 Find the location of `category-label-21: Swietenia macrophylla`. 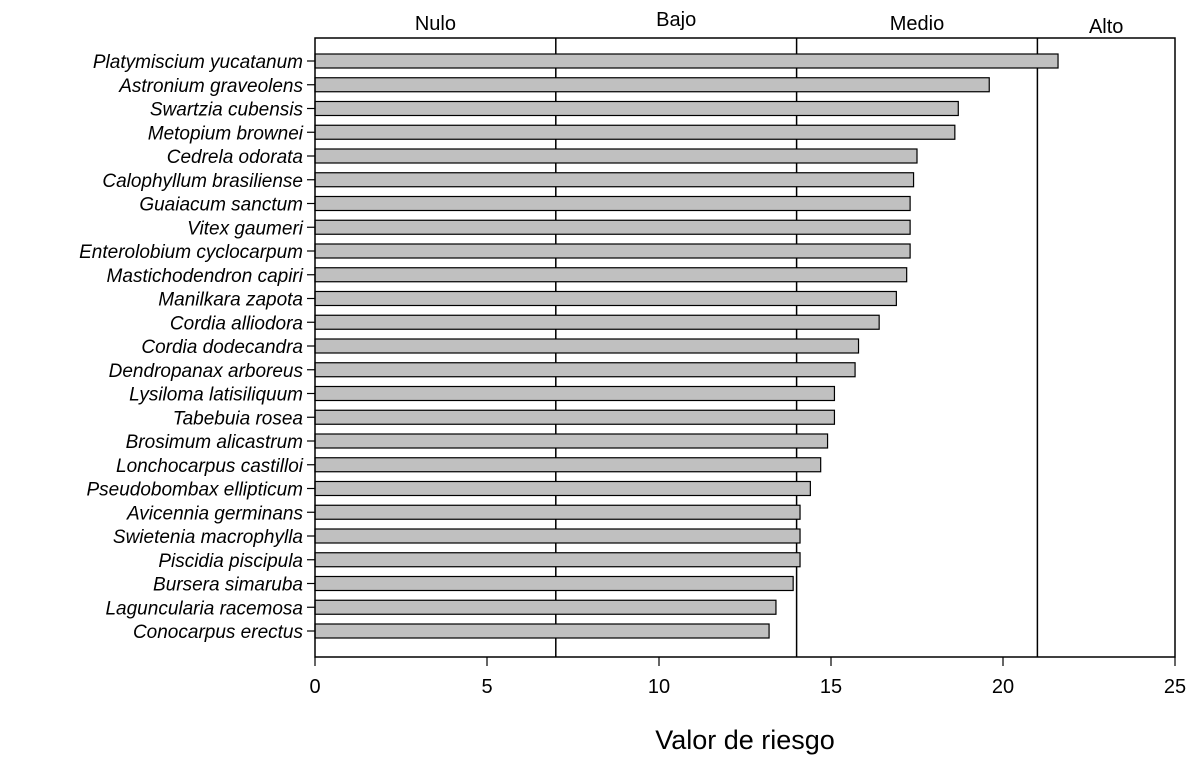

category-label-21: Swietenia macrophylla is located at coordinates (208, 537).